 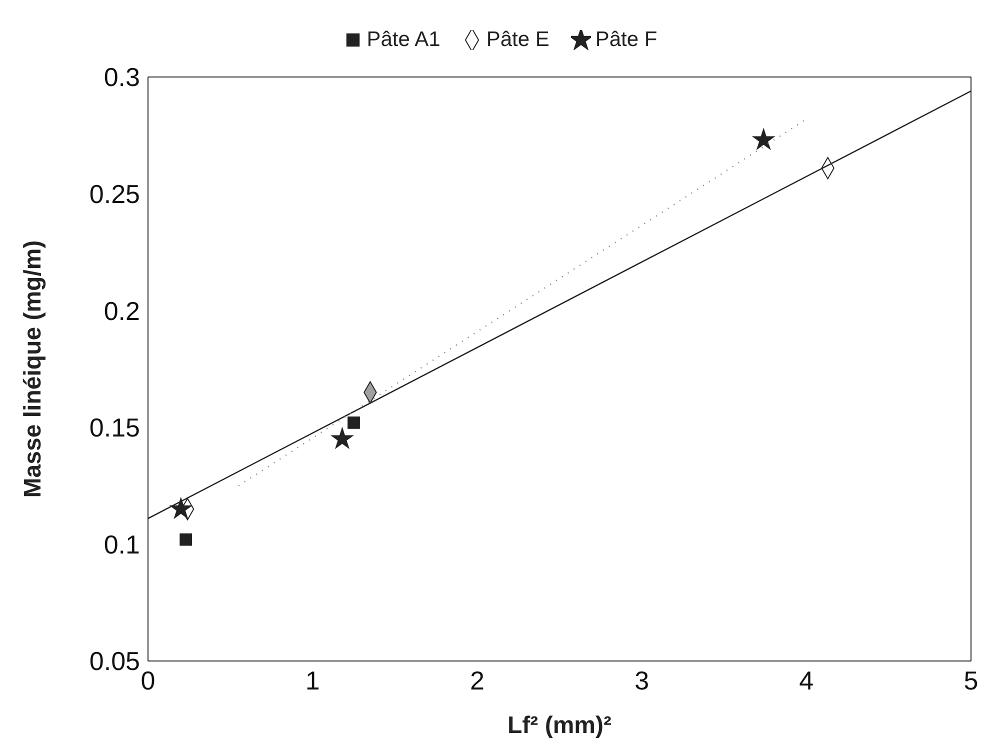 I want to click on legend-label: Pâte A1, so click(x=403, y=40).